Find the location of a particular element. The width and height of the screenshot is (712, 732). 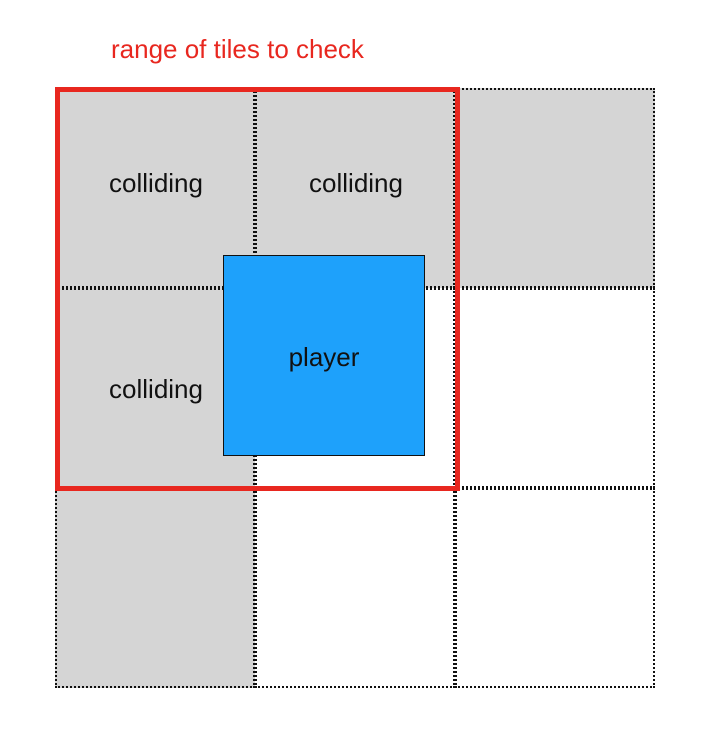

tile-row1-col2 is located at coordinates (355, 188).